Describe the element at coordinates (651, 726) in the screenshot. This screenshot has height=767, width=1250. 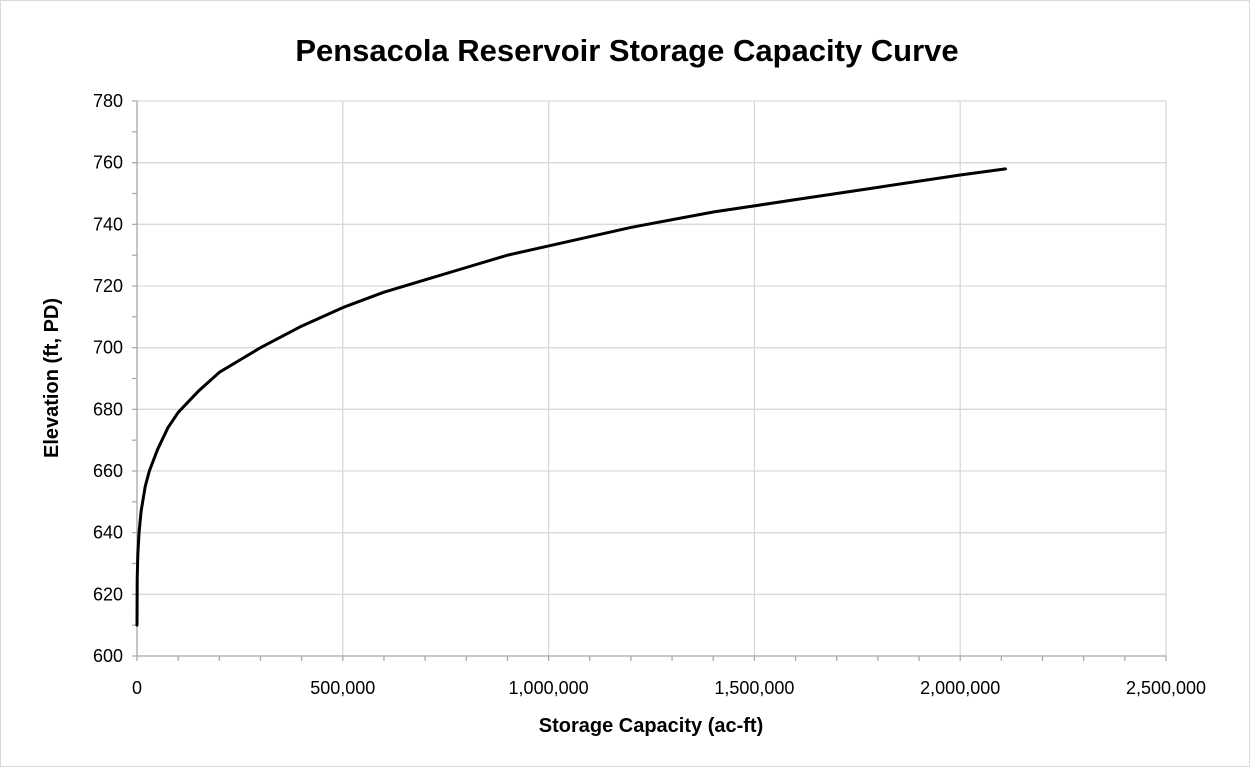
I see `x-axis-title: Storage Capacity (ac-ft)` at that location.